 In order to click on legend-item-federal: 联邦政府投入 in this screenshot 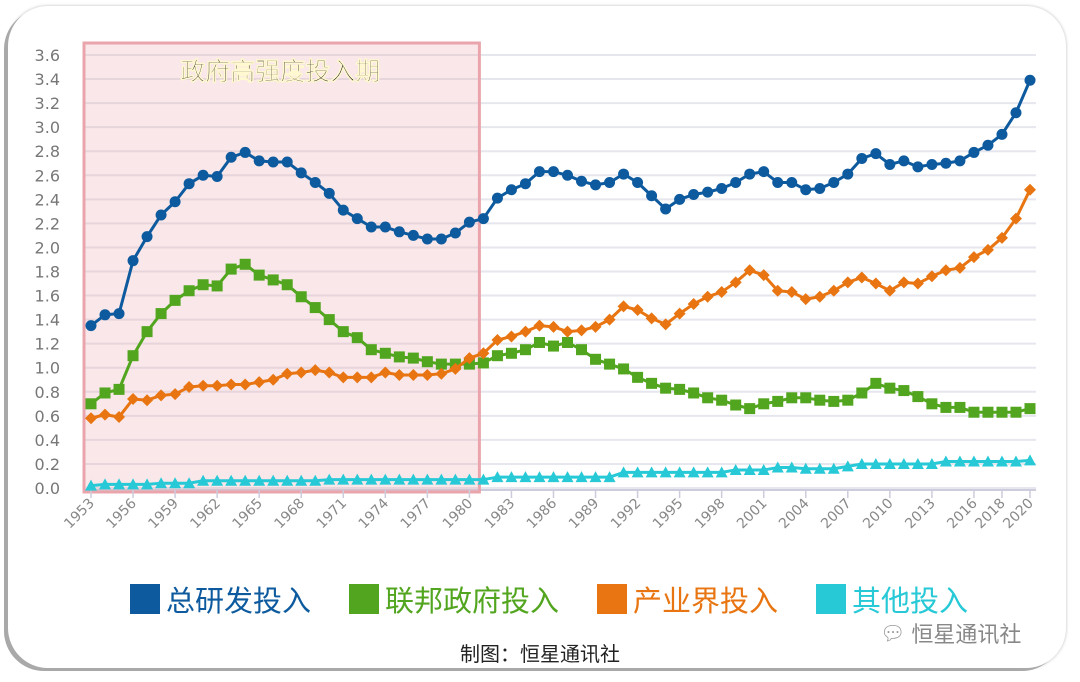, I will do `click(454, 599)`.